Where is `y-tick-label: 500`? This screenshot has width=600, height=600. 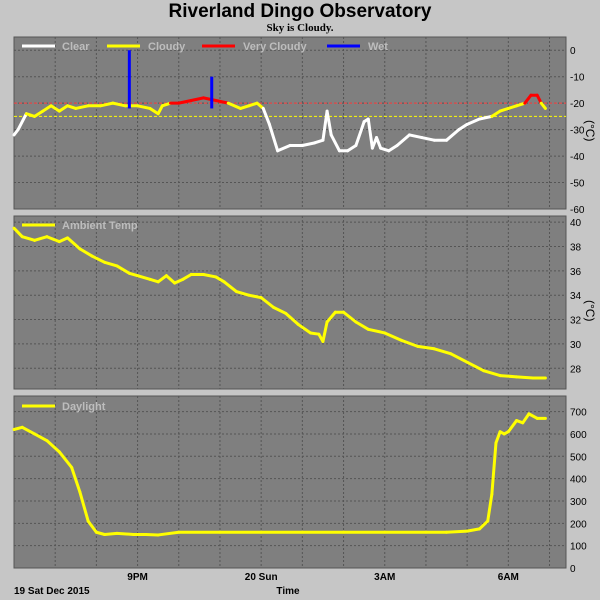 y-tick-label: 500 is located at coordinates (578, 457).